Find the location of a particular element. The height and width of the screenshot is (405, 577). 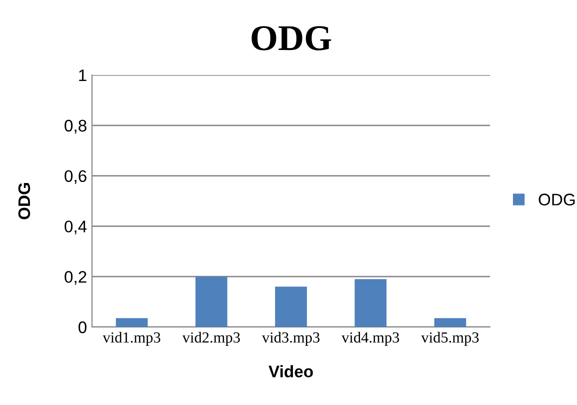

y-tick-label: 0,8 is located at coordinates (75, 127).